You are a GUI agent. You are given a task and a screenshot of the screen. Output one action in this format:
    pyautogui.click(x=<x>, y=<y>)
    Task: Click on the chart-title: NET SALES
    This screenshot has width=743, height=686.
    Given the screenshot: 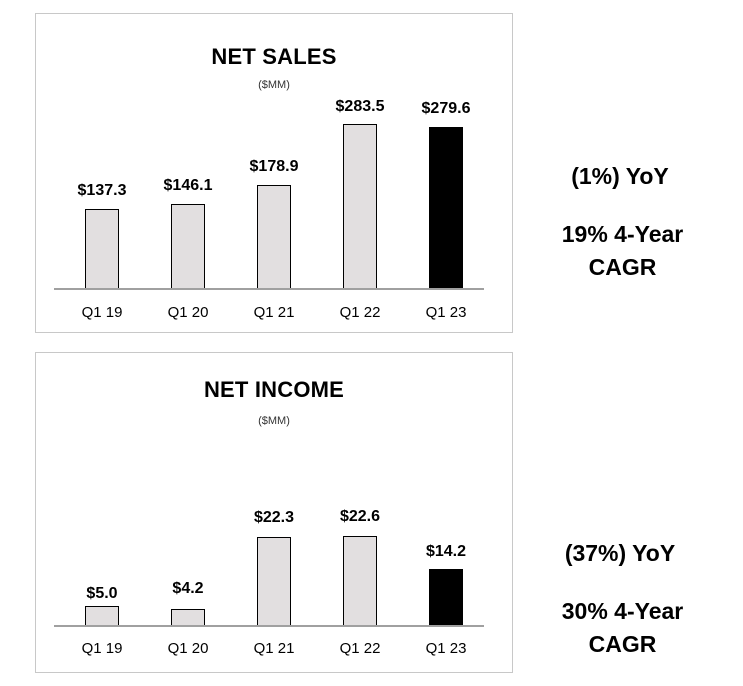 What is the action you would take?
    pyautogui.click(x=274, y=56)
    